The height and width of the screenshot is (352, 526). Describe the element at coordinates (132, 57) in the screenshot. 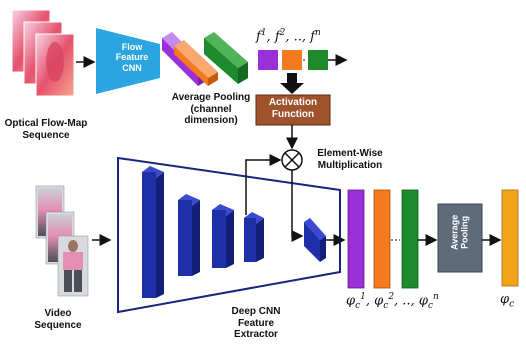

I see `flow-cnn-label: Flow Feature CNN` at that location.